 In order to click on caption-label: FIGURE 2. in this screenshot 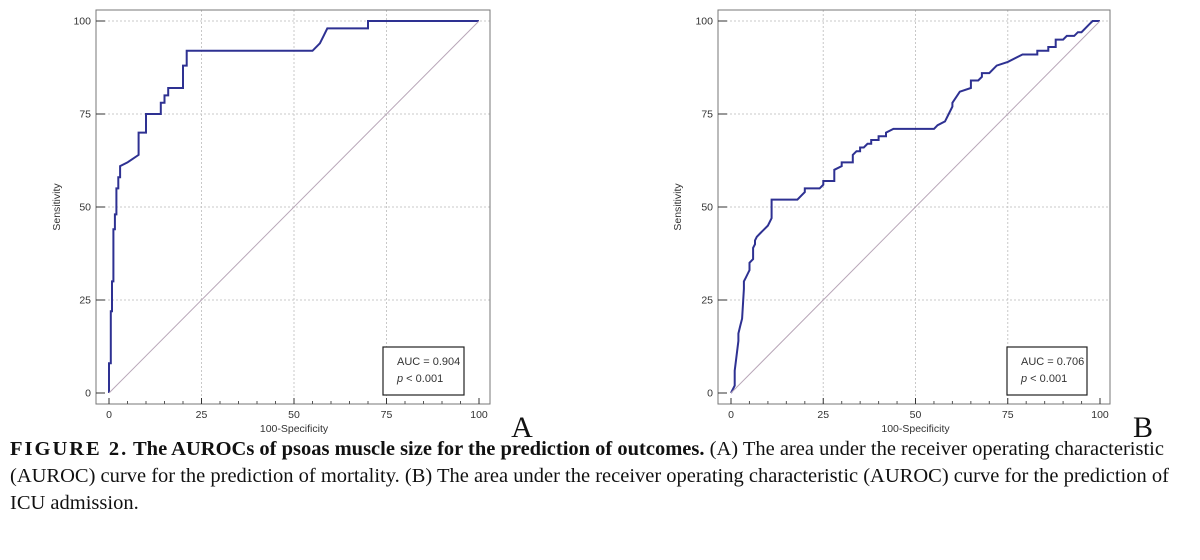, I will do `click(69, 449)`.